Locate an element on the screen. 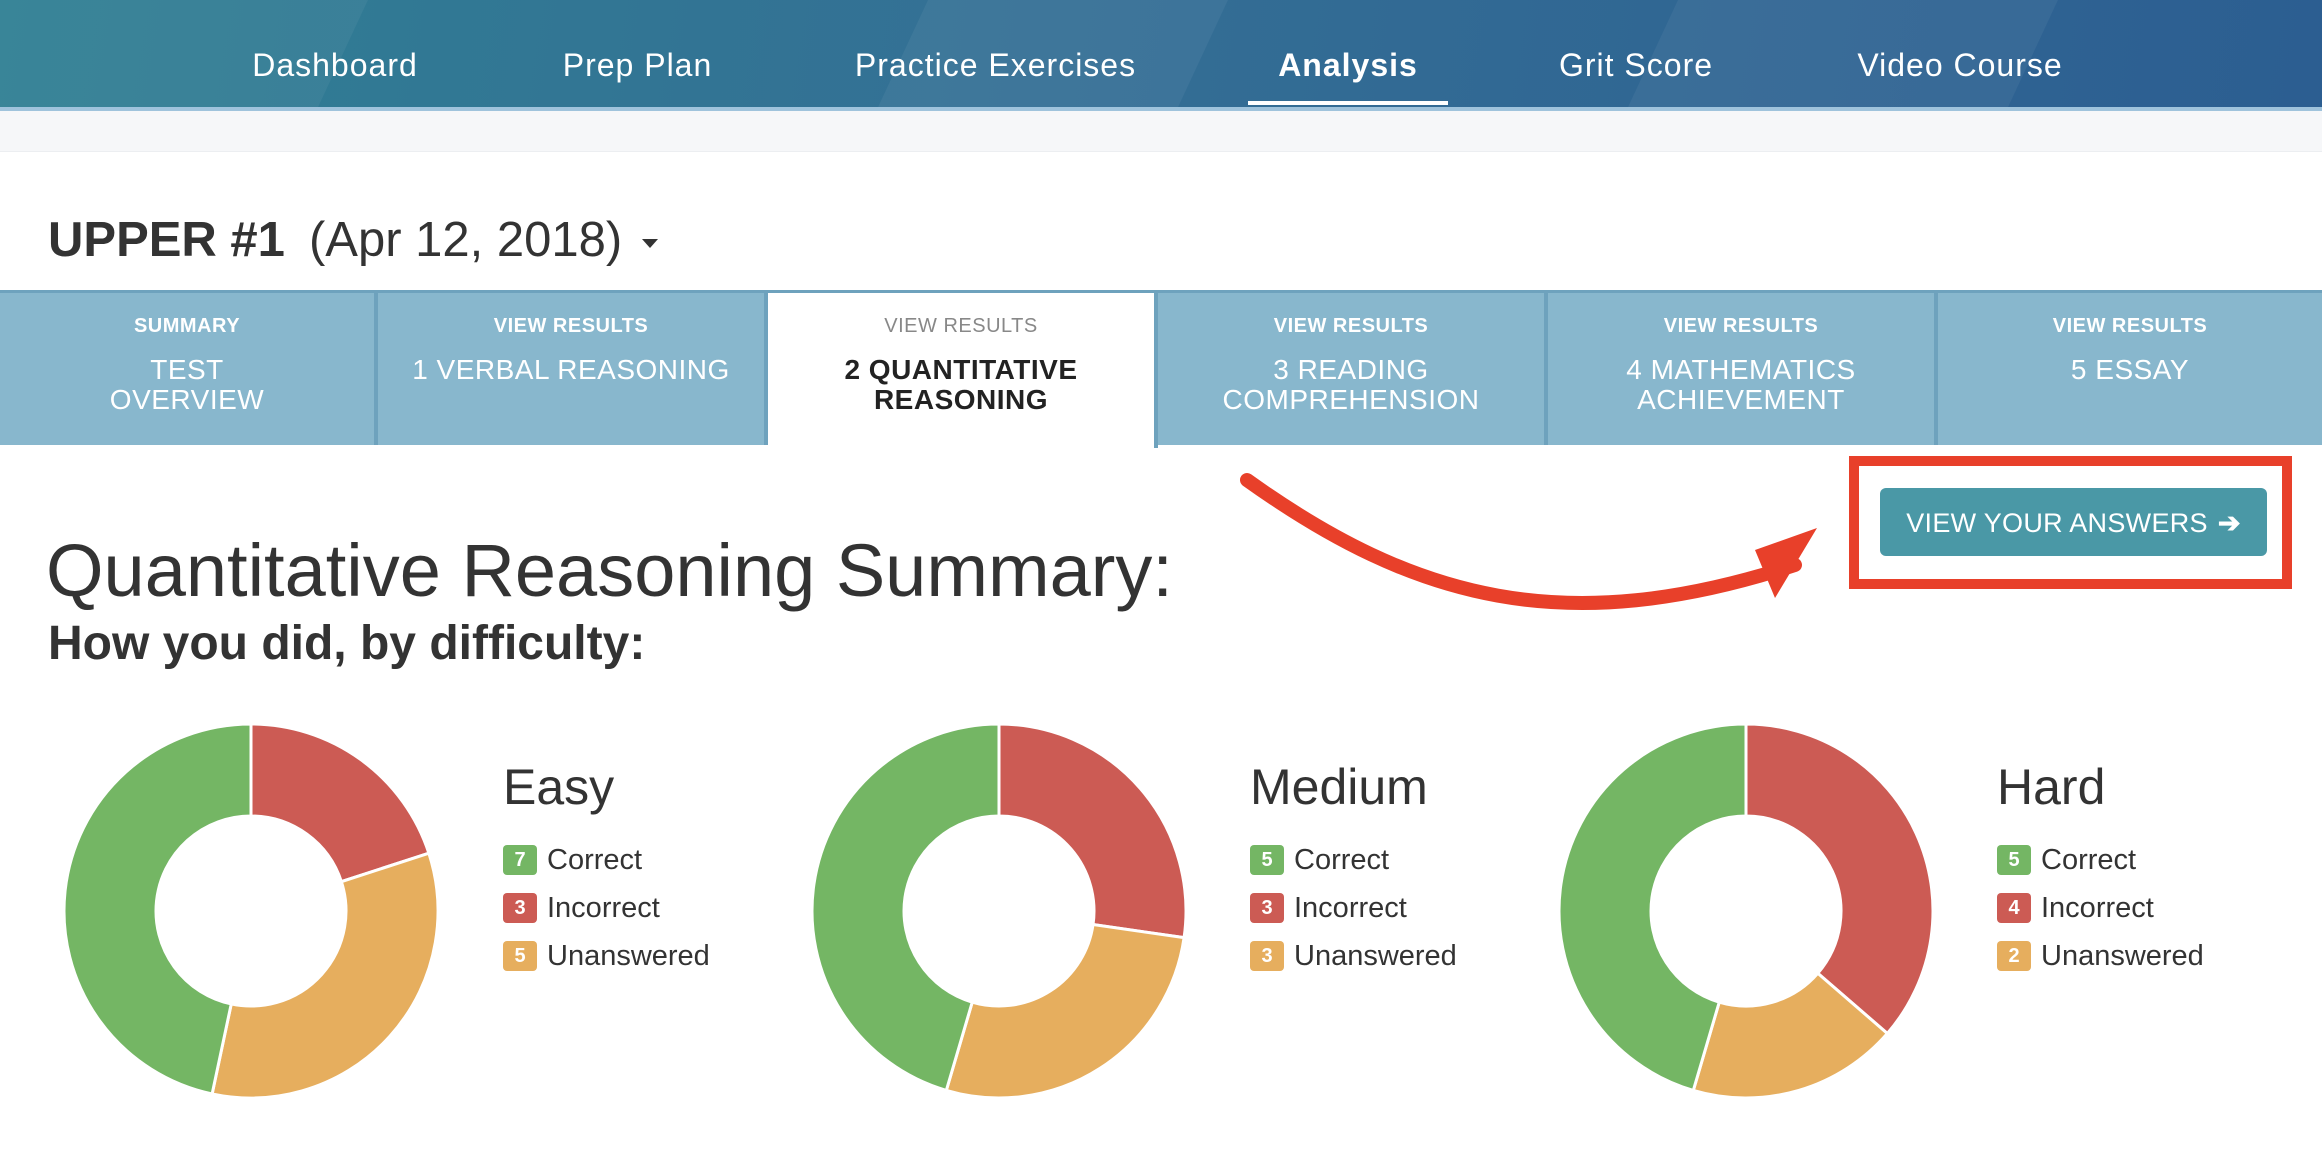 This screenshot has height=1154, width=2322. legend-row-correct: 7 Correct is located at coordinates (606, 860).